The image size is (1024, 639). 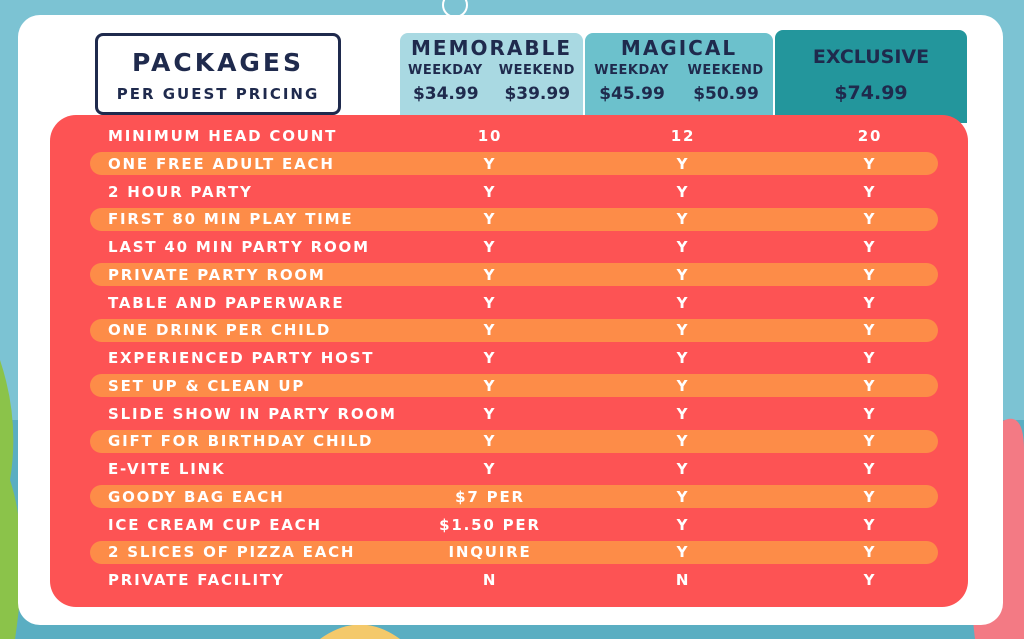 What do you see at coordinates (241, 441) in the screenshot?
I see `feature-label: GIFT FOR BIRTHDAY CHILD` at bounding box center [241, 441].